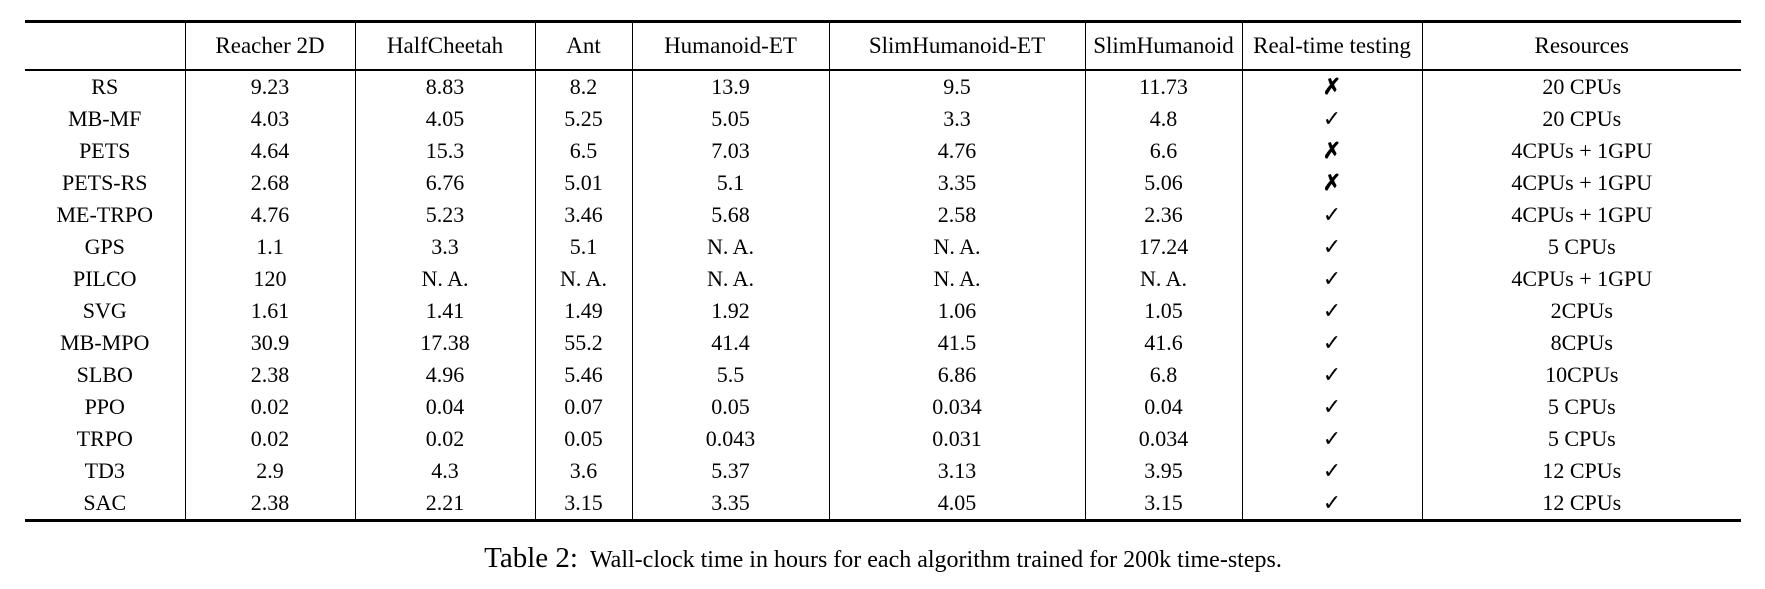  Describe the element at coordinates (883, 504) in the screenshot. I see `table-row: SAC 2.38 2.21 3.15 3.35 4.05 3.15 ✓ 12 CPUs` at that location.